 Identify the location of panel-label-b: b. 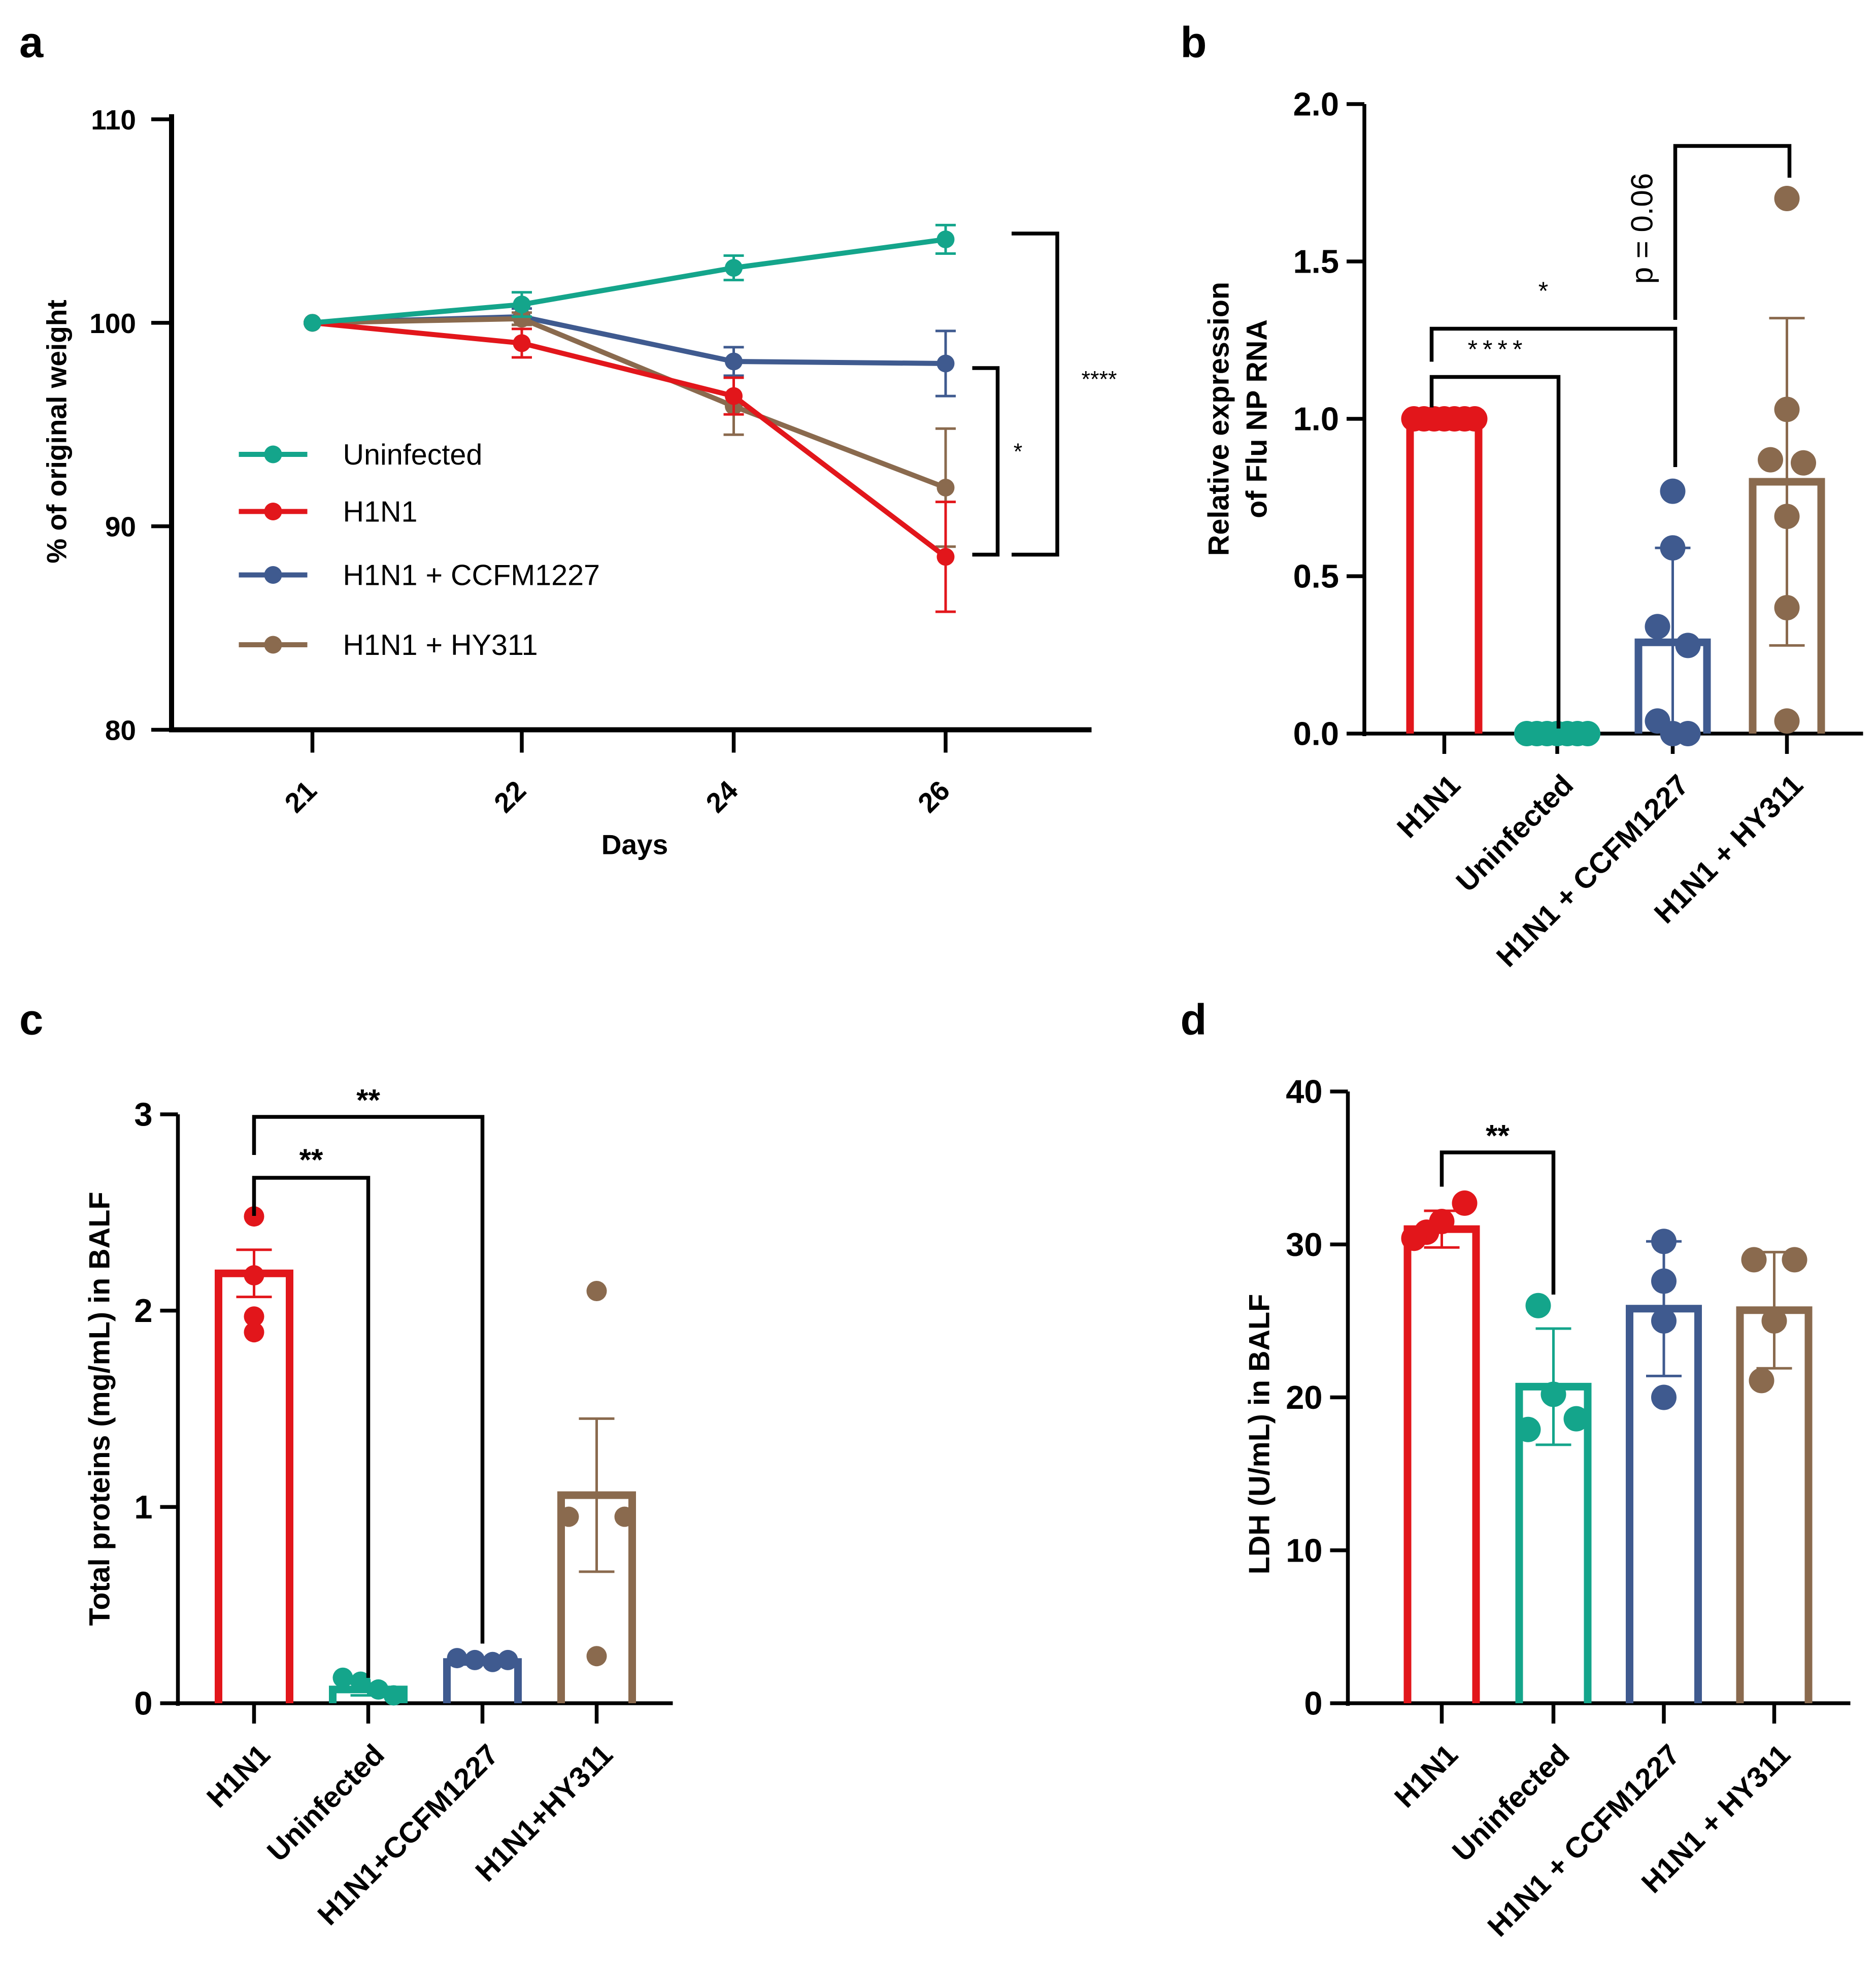
(1194, 43).